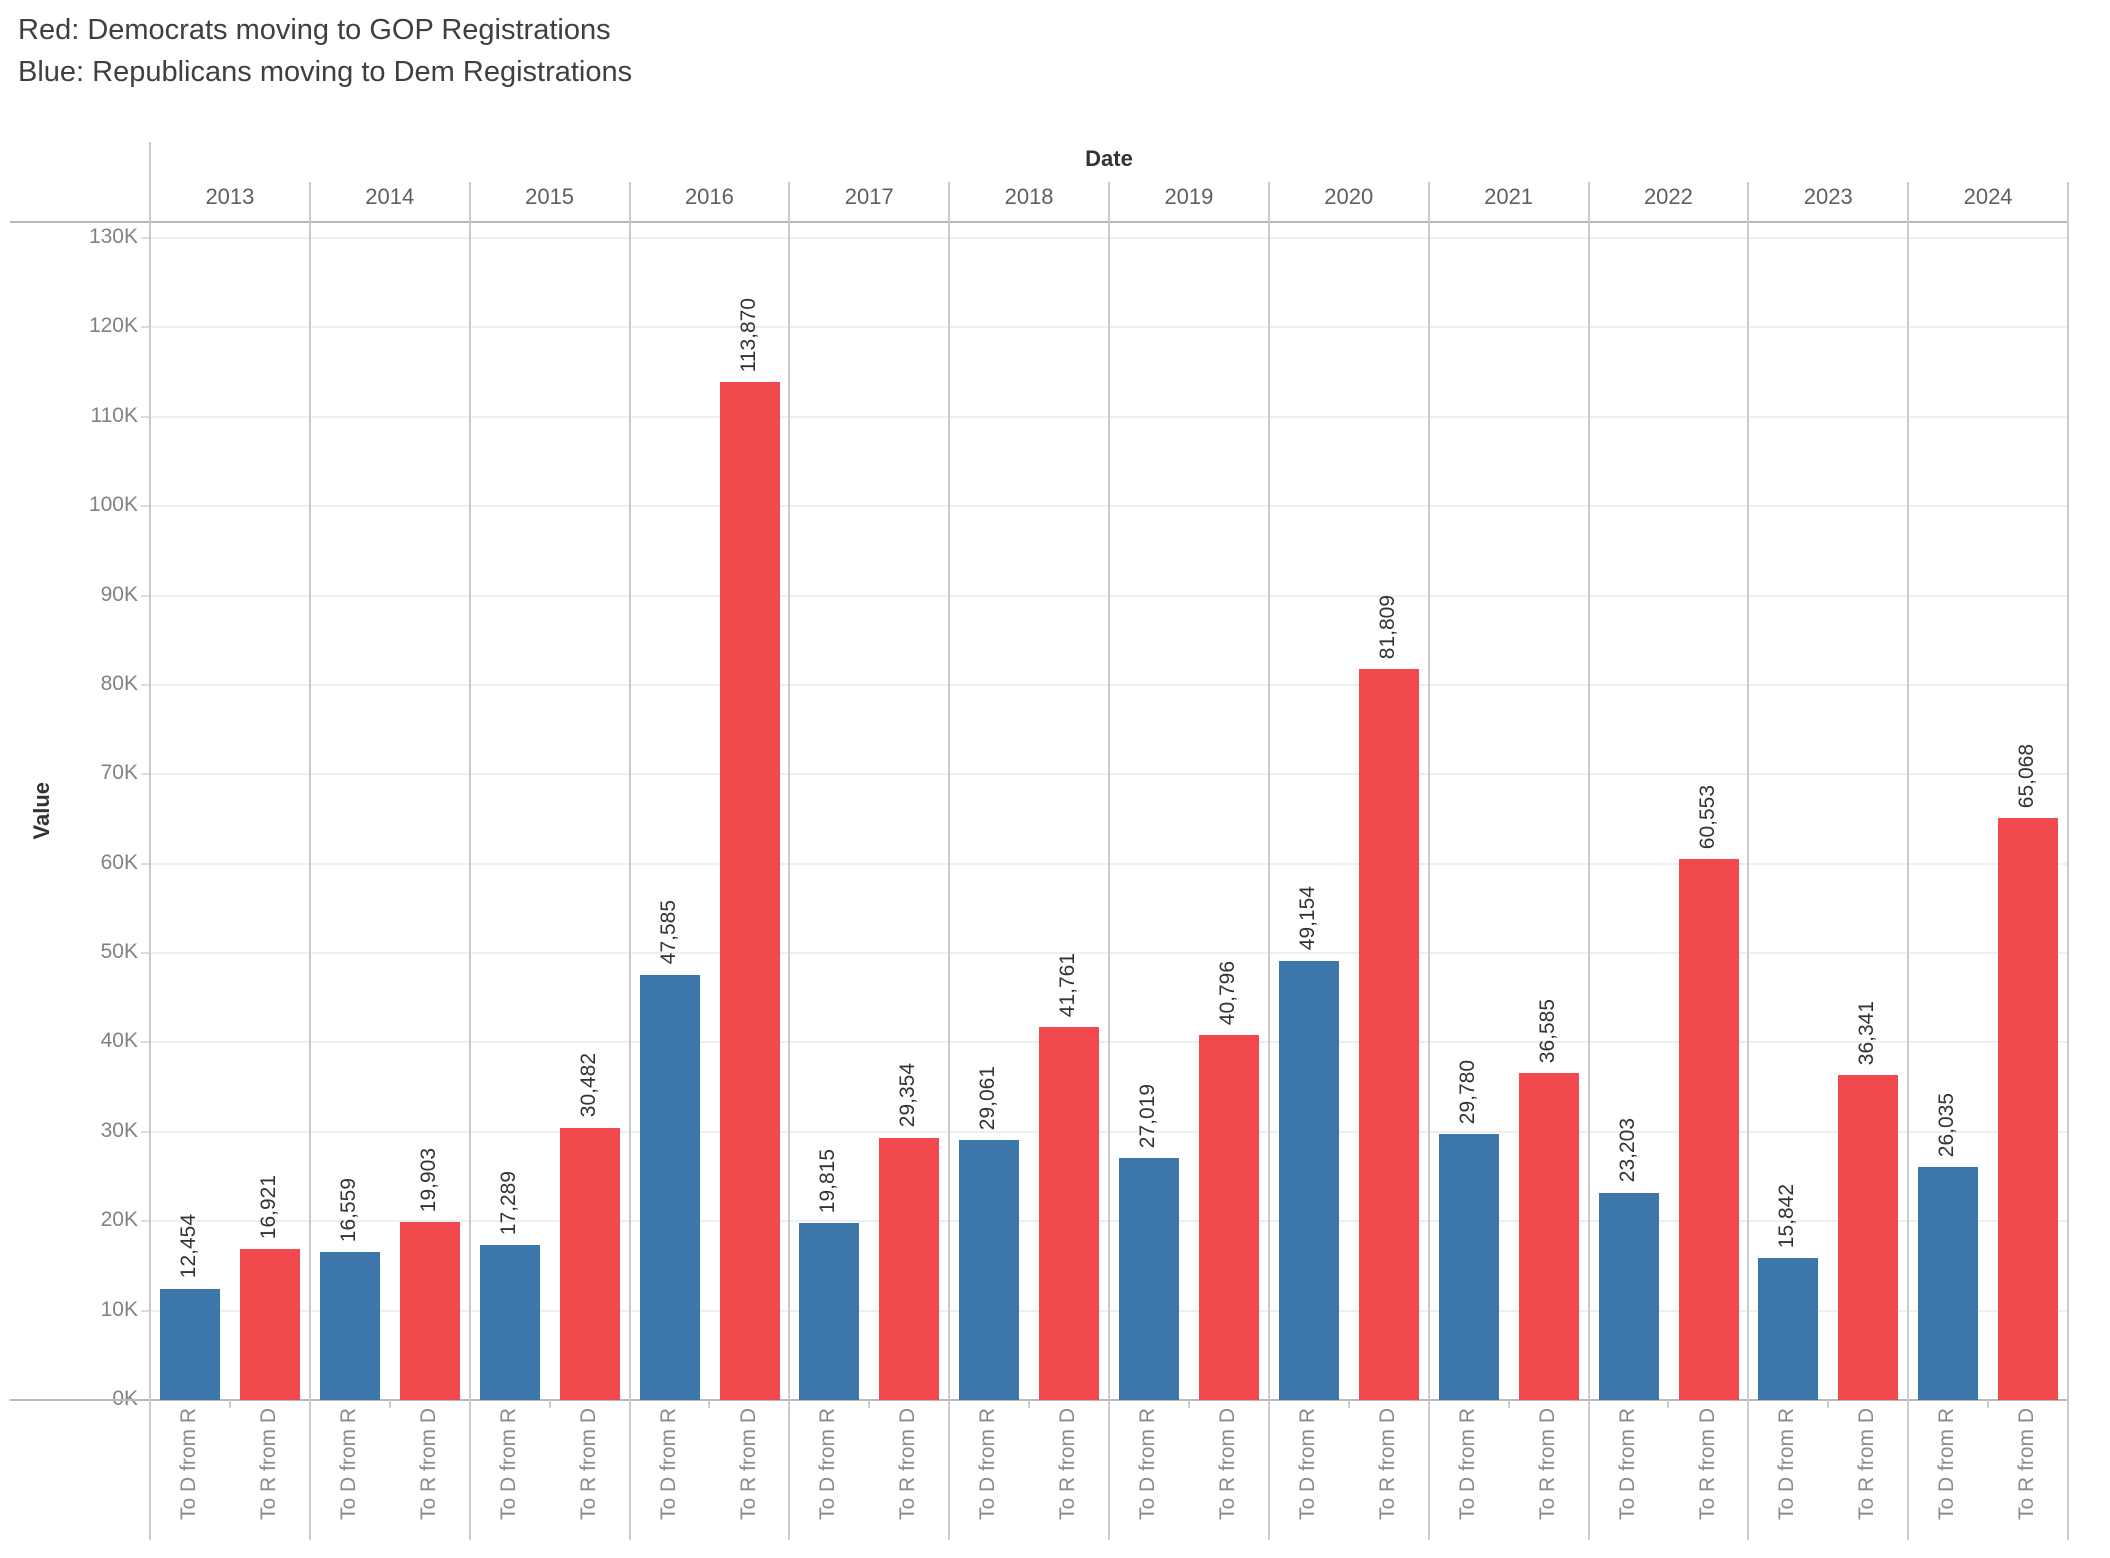  Describe the element at coordinates (668, 1464) in the screenshot. I see `category-label-to-d-from-r-2016: To D from R` at that location.